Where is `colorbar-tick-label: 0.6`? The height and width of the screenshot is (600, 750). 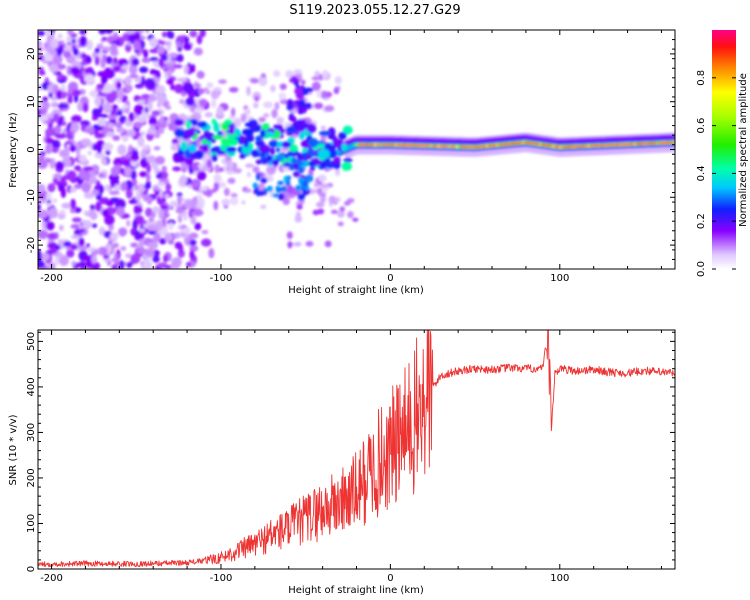 colorbar-tick-label: 0.6 is located at coordinates (701, 126).